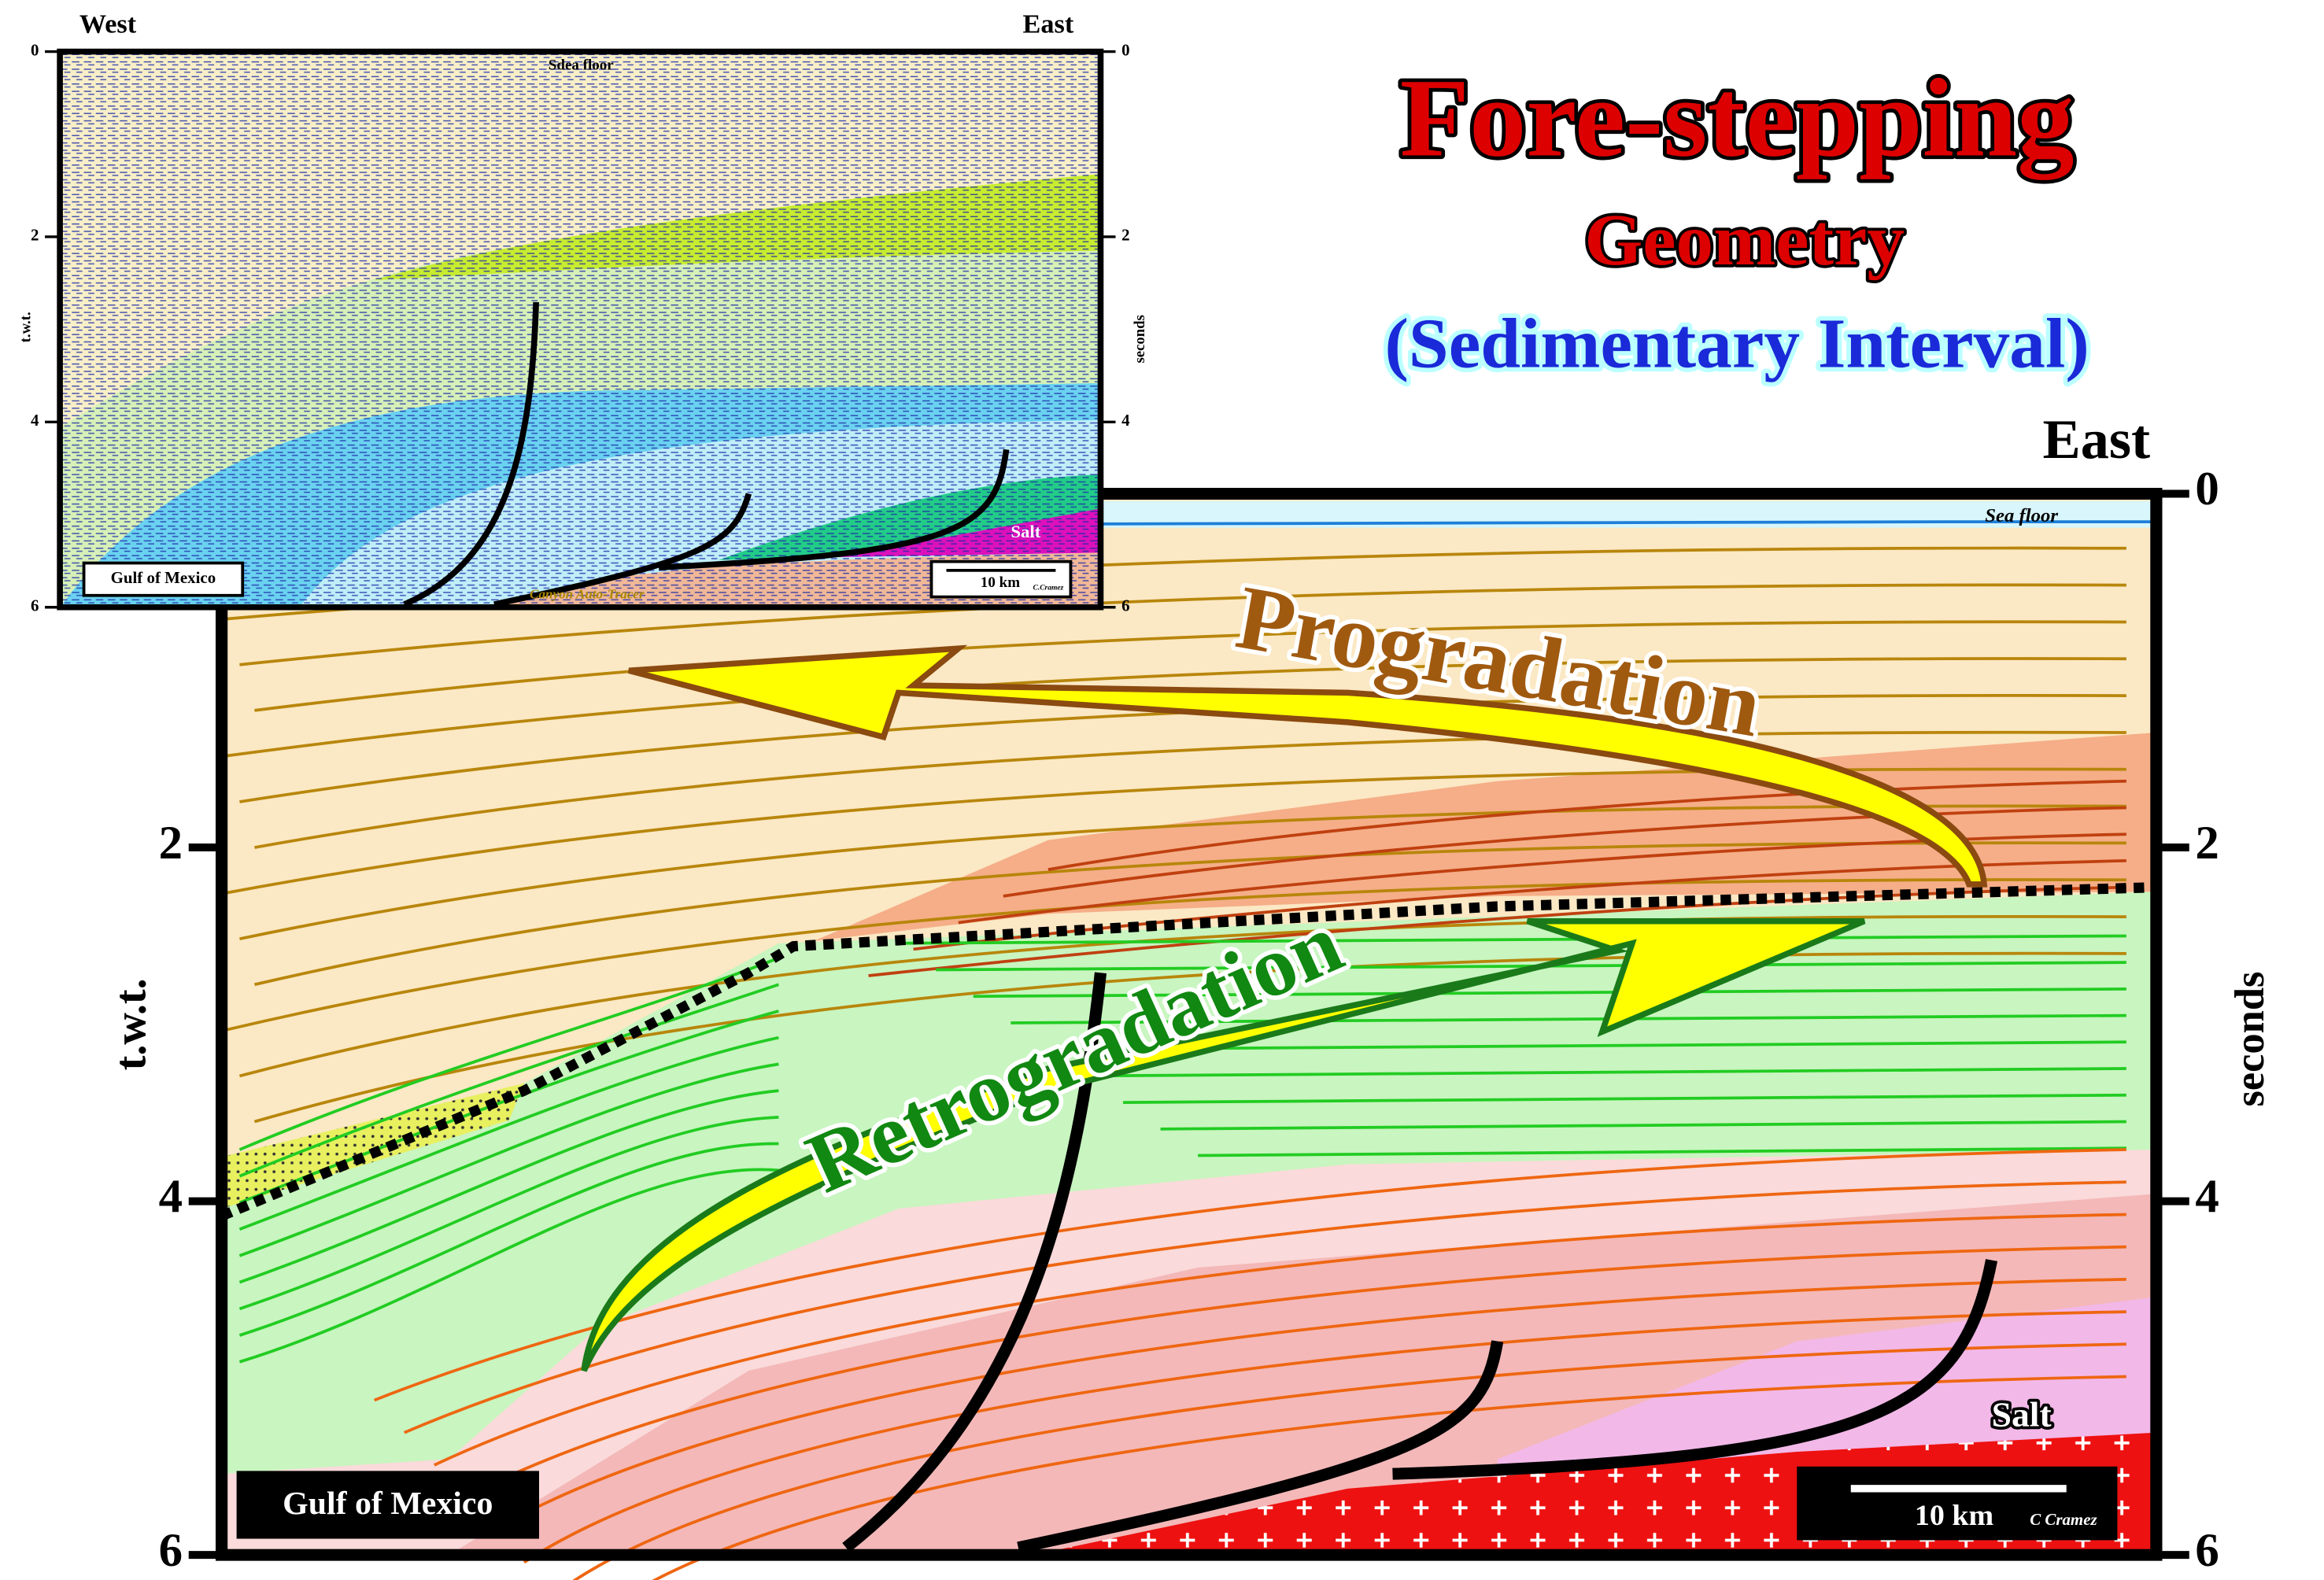 The image size is (2324, 1580). Describe the element at coordinates (1140, 339) in the screenshot. I see `inset-y2-label: seconds` at that location.